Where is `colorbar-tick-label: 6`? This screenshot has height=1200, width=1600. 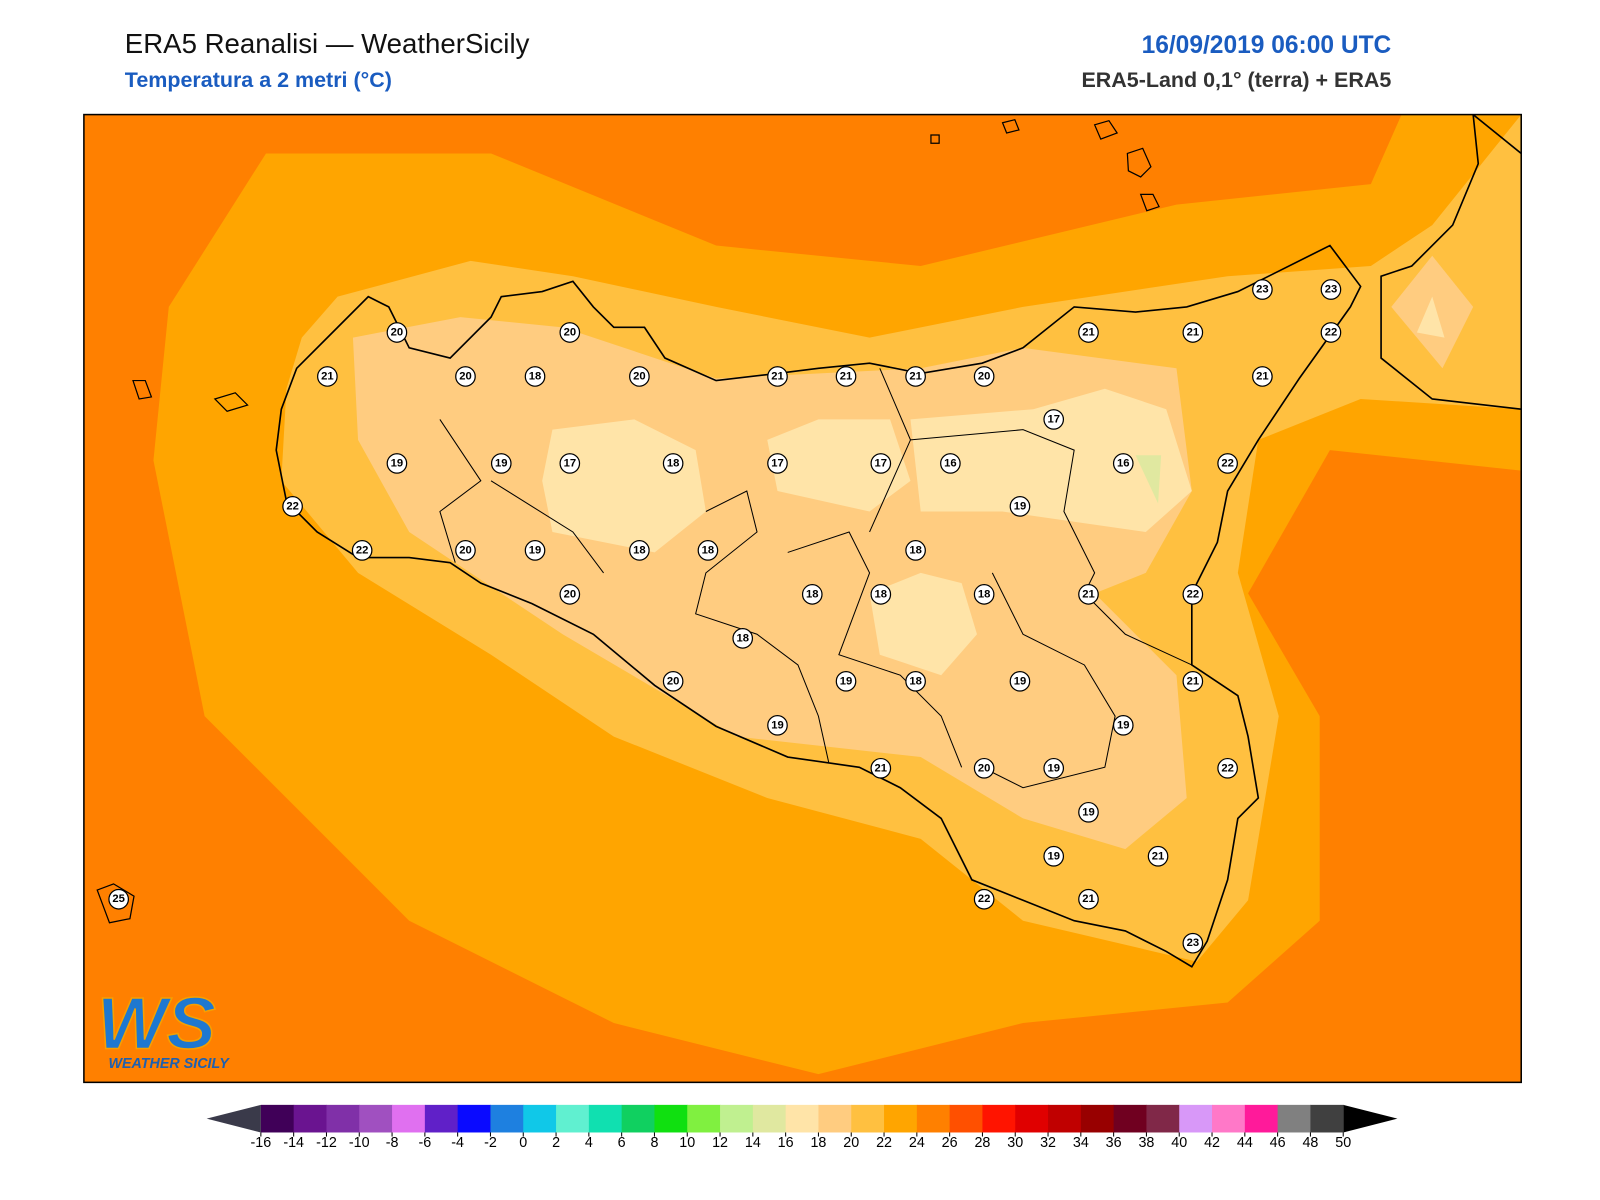 colorbar-tick-label: 6 is located at coordinates (622, 1143).